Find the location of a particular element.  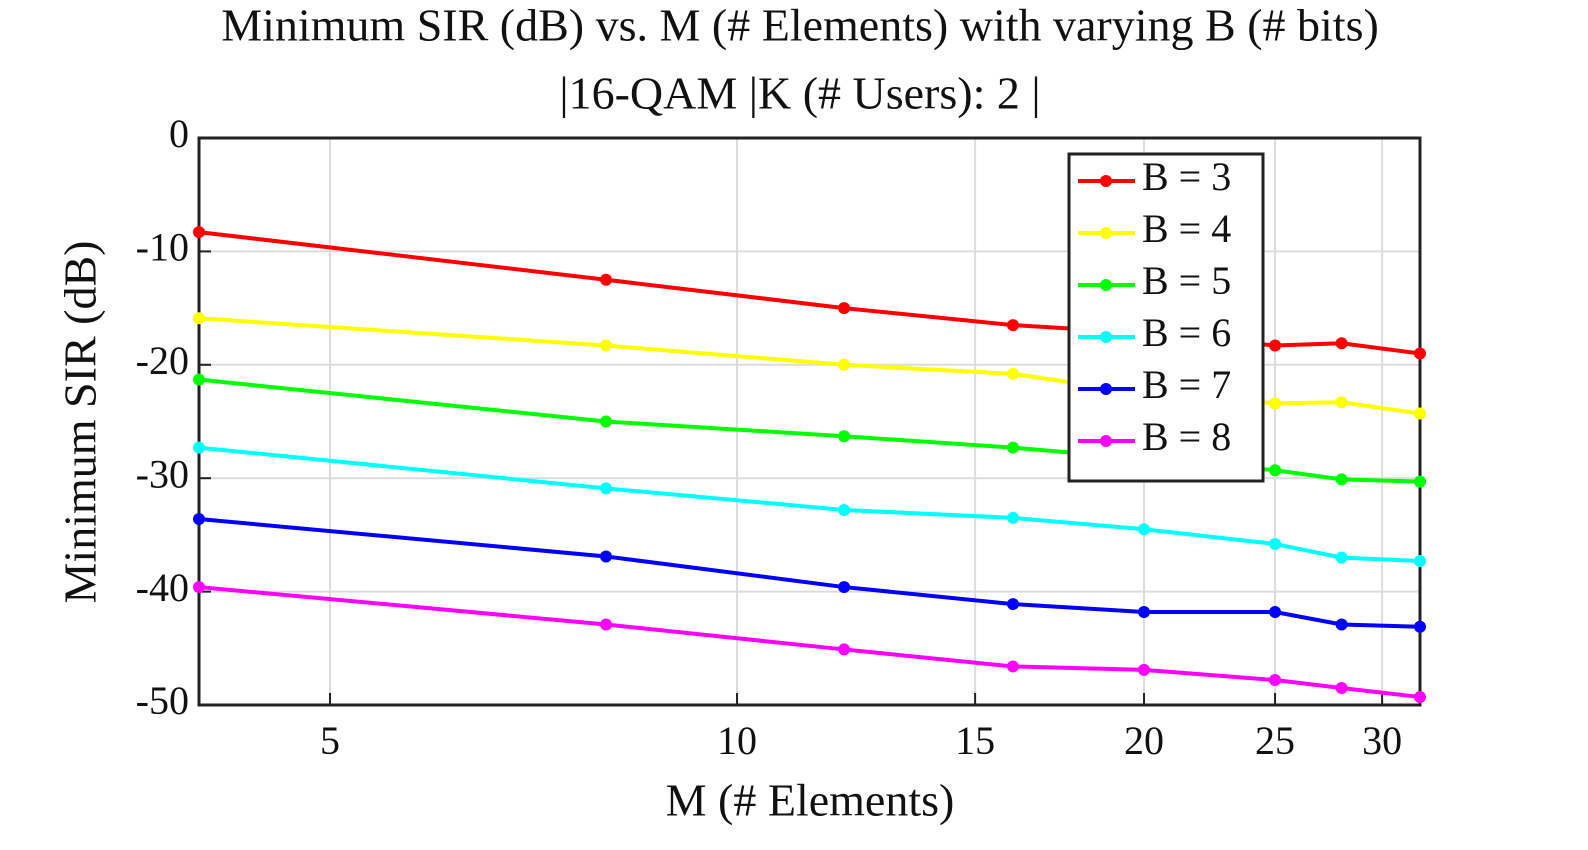

y-tick-label: -10 is located at coordinates (162, 247).